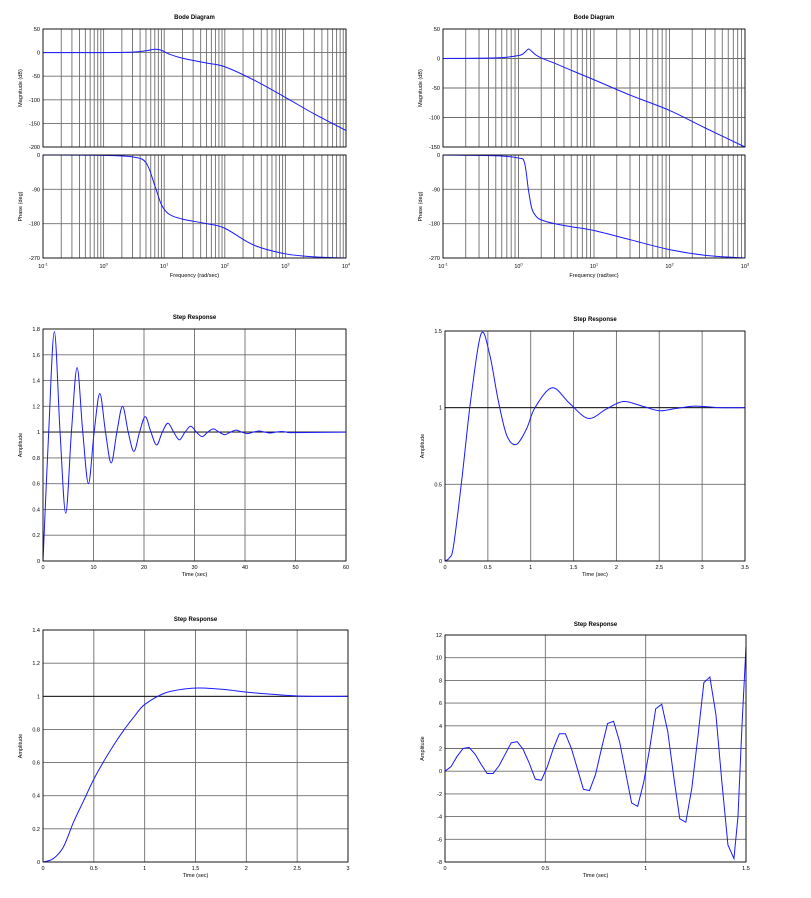  I want to click on y-tick-label: -4, so click(439, 818).